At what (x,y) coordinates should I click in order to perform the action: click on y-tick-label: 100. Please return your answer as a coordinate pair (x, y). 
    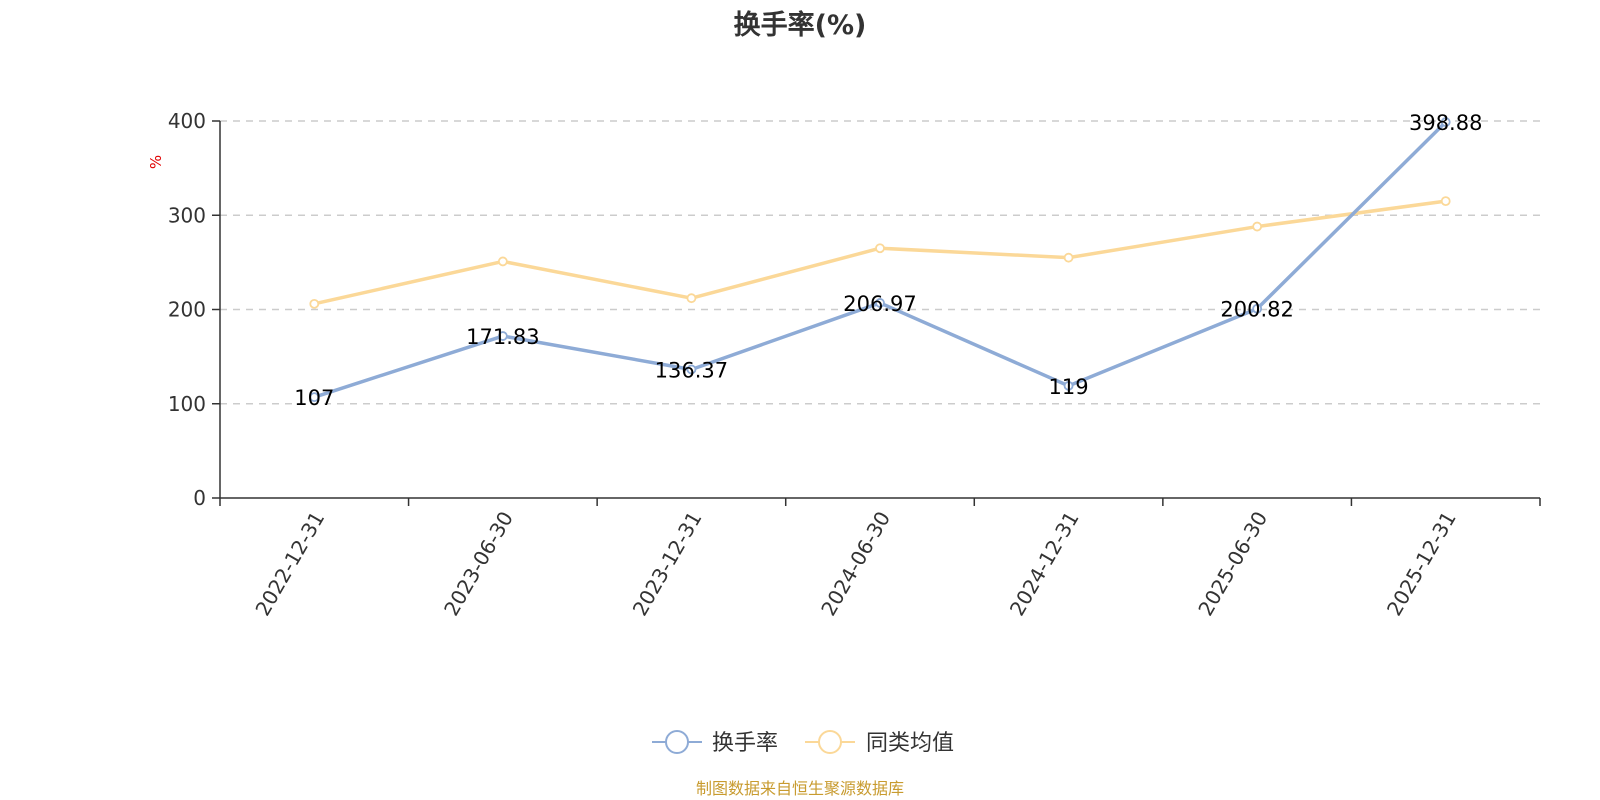
    Looking at the image, I should click on (187, 404).